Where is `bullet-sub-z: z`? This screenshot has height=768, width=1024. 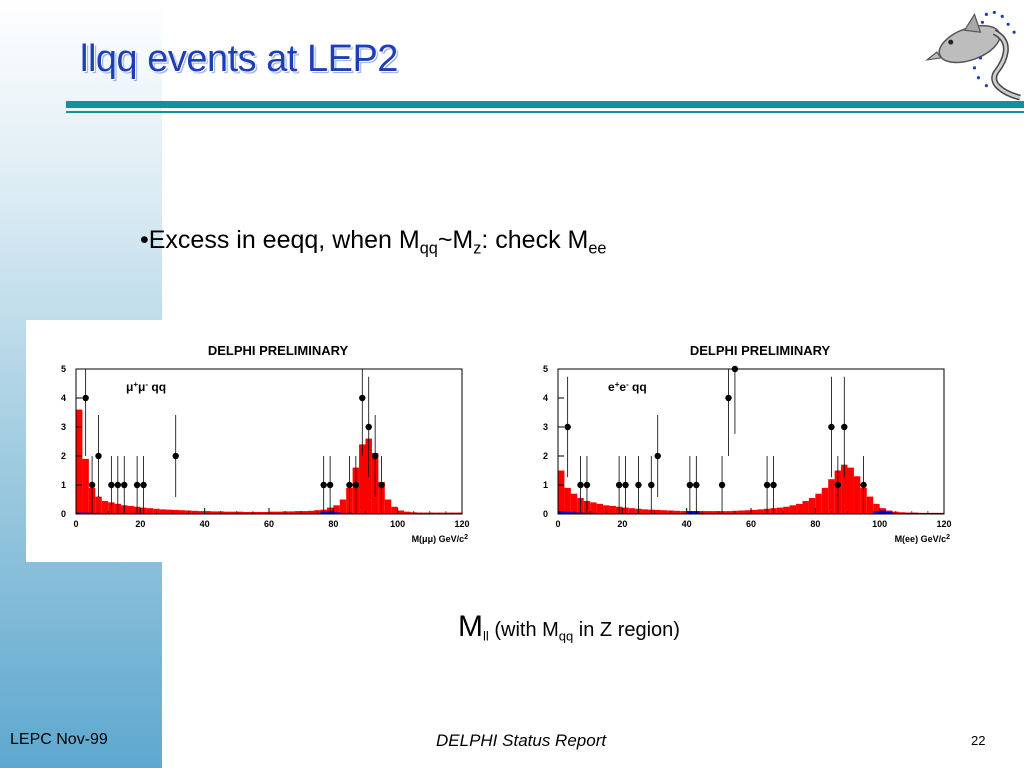
bullet-sub-z: z is located at coordinates (477, 248).